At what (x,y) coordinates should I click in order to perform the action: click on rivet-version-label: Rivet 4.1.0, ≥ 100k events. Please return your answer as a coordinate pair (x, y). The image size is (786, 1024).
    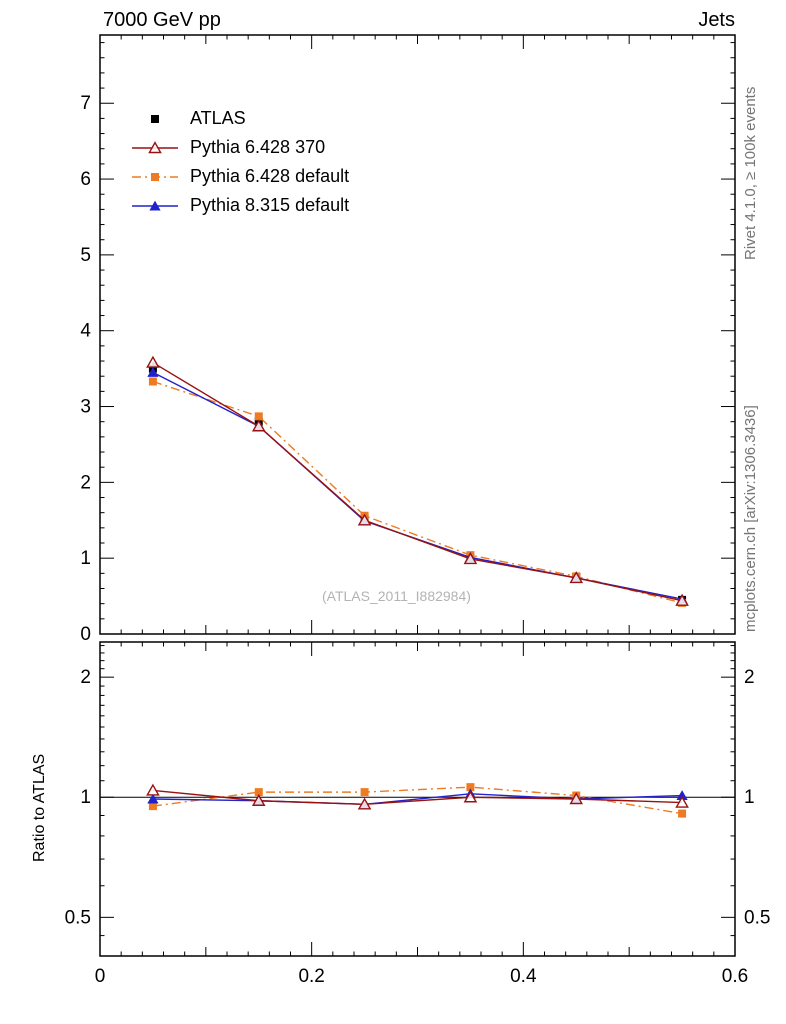
    Looking at the image, I should click on (750, 173).